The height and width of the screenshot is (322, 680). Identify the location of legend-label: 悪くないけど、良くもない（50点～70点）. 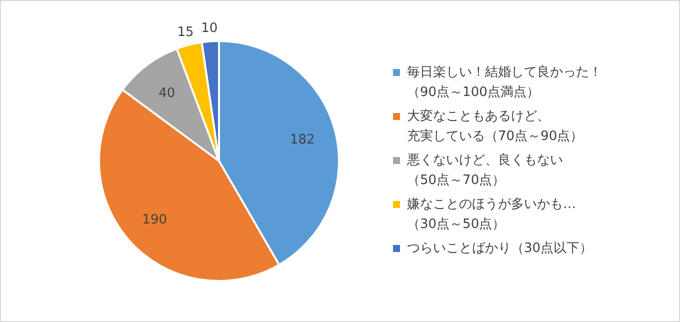
(485, 171).